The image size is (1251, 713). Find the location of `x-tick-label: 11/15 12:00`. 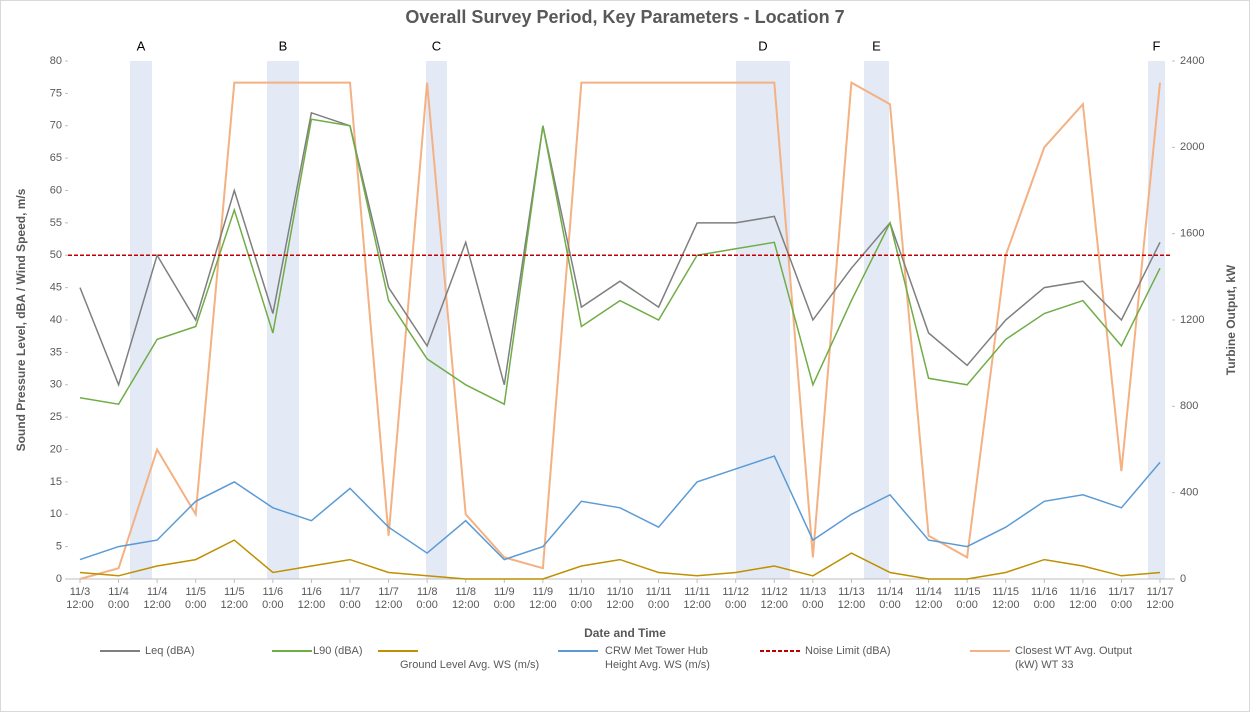

x-tick-label: 11/15 12:00 is located at coordinates (1005, 598).